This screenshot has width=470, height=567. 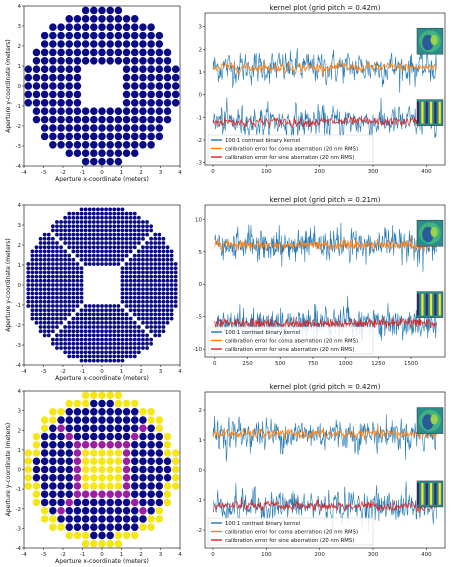 I want to click on x-tick-label: 1000, so click(x=346, y=364).